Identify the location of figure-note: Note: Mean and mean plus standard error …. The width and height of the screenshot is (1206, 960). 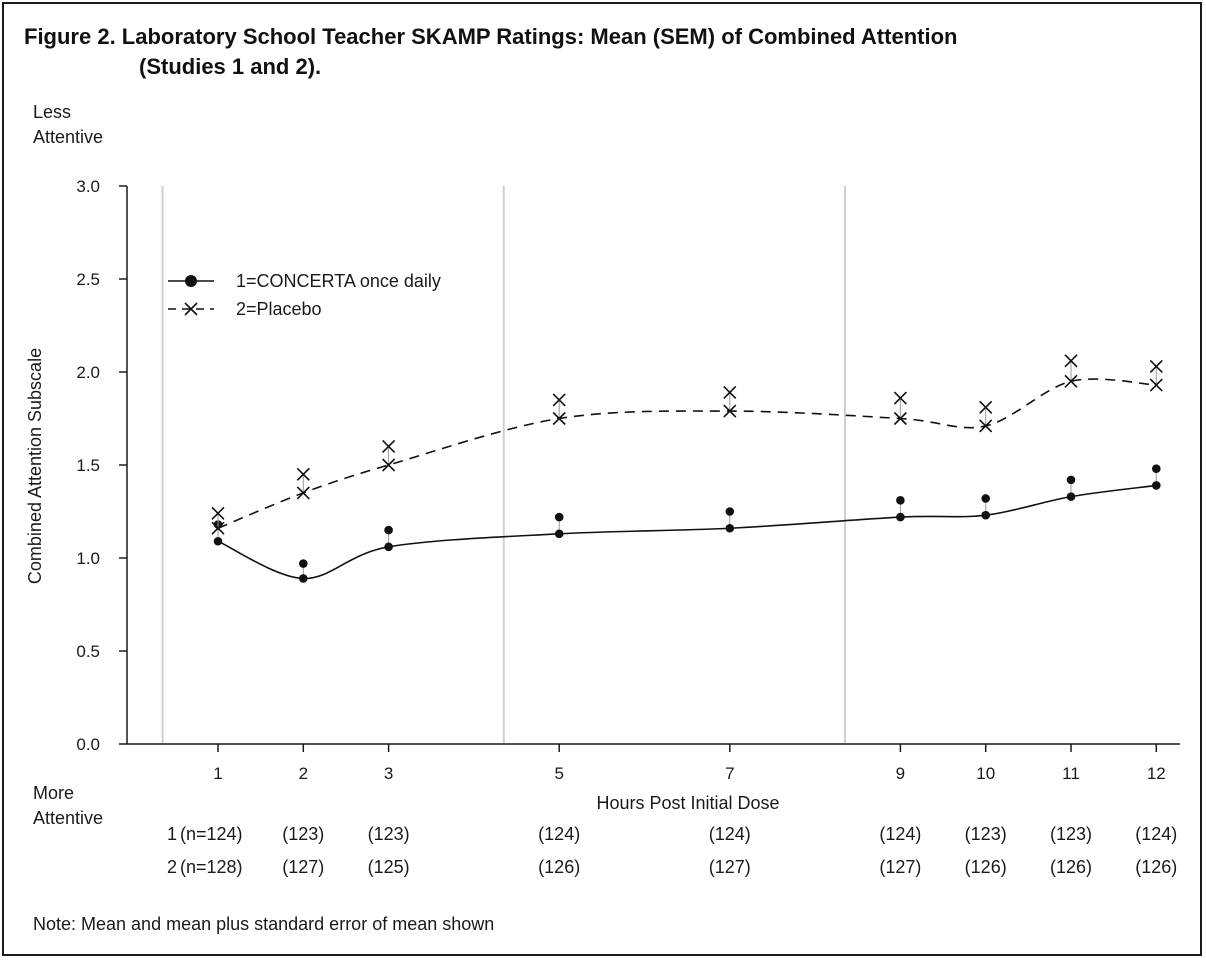
(264, 924).